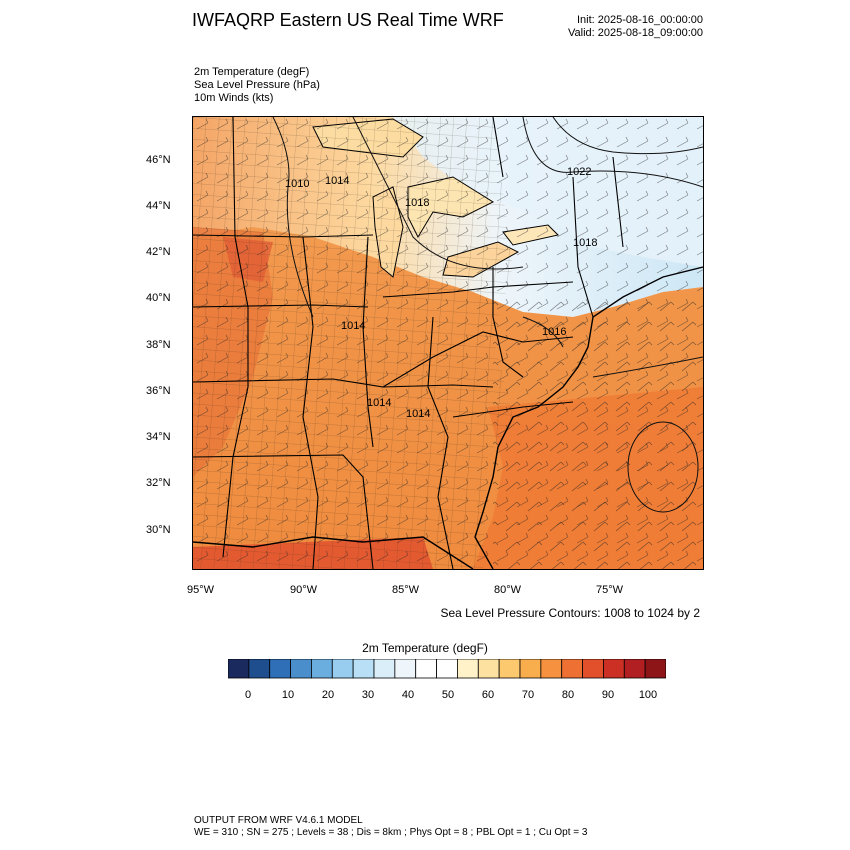 The image size is (850, 850). What do you see at coordinates (635, 33) in the screenshot?
I see `valid-time: Valid: 2025-08-18_09:00:00` at bounding box center [635, 33].